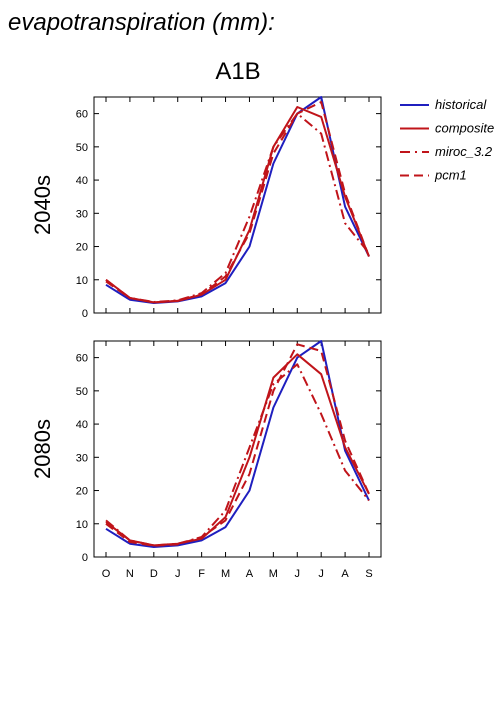  Describe the element at coordinates (461, 104) in the screenshot. I see `legend-label-historical: historical` at that location.